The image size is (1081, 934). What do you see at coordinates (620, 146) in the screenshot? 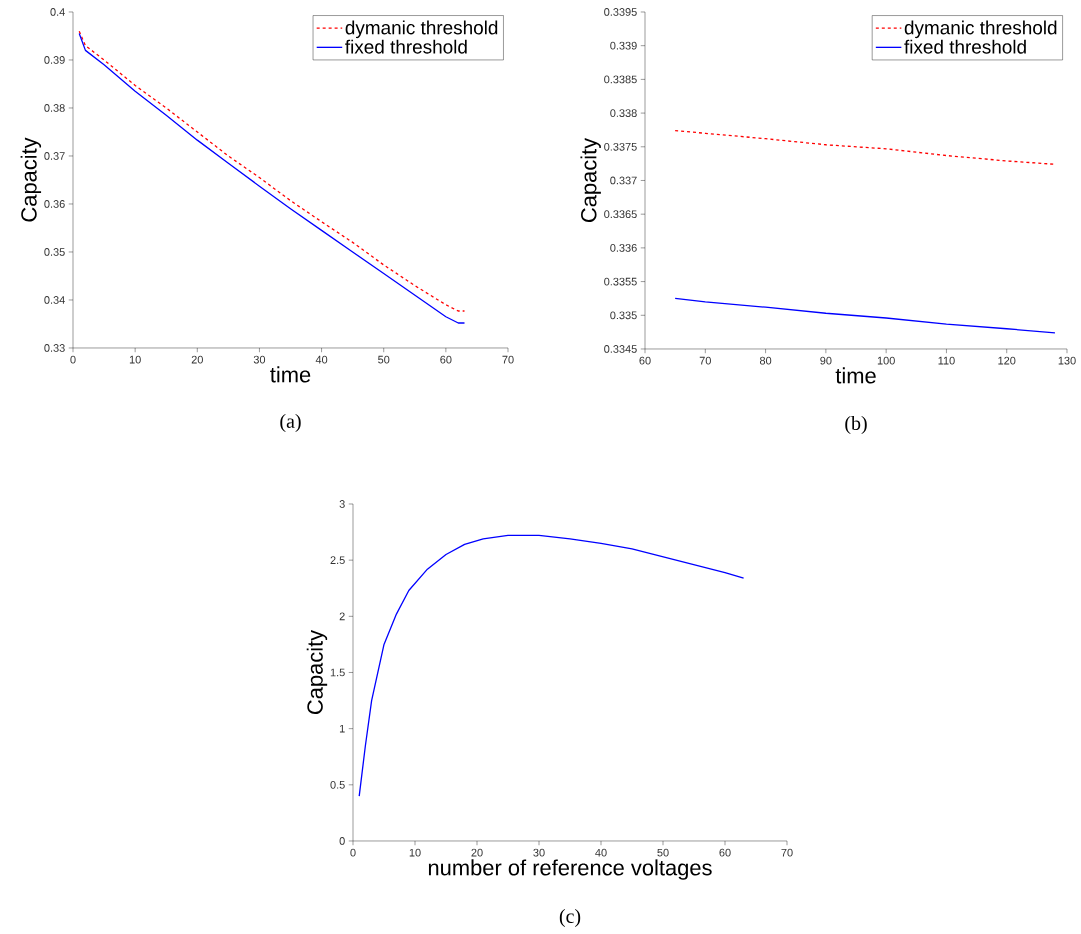
I see `y-tick-label: 0.3375` at bounding box center [620, 146].